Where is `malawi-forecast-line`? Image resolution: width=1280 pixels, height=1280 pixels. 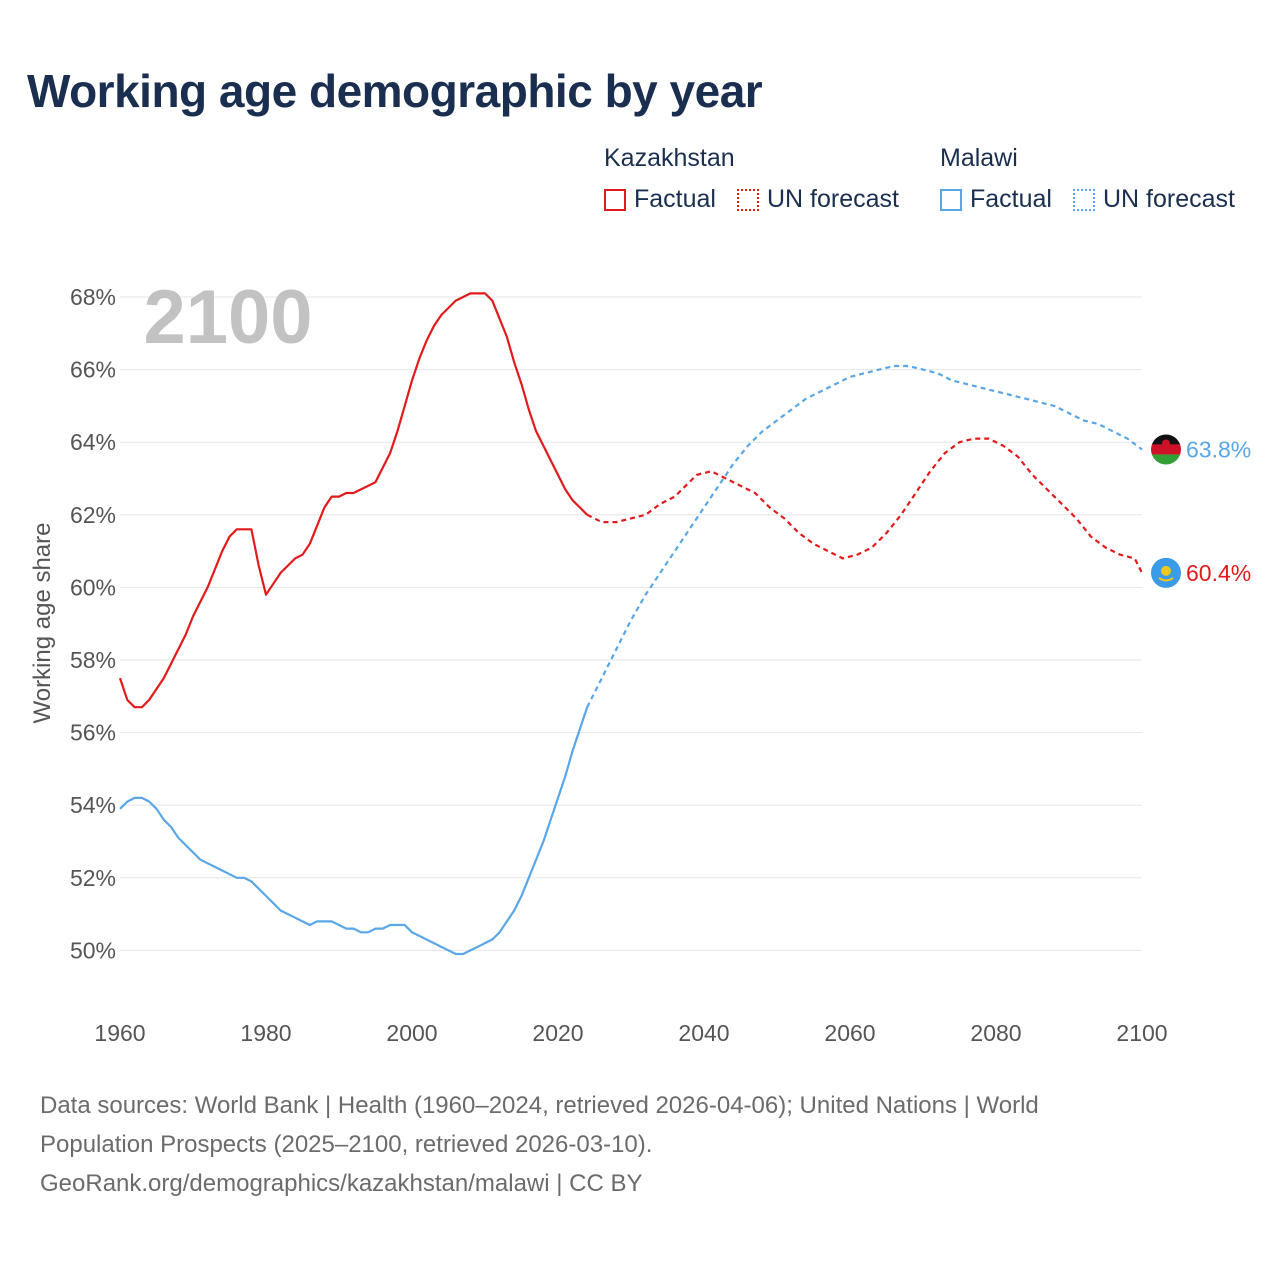 malawi-forecast-line is located at coordinates (864, 536).